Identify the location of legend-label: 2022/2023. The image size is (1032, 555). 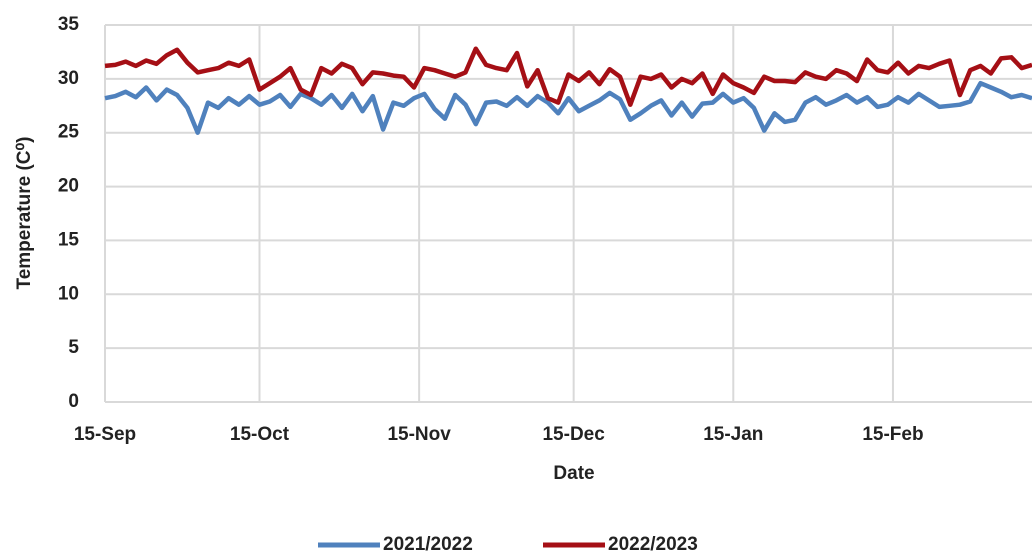
(653, 544).